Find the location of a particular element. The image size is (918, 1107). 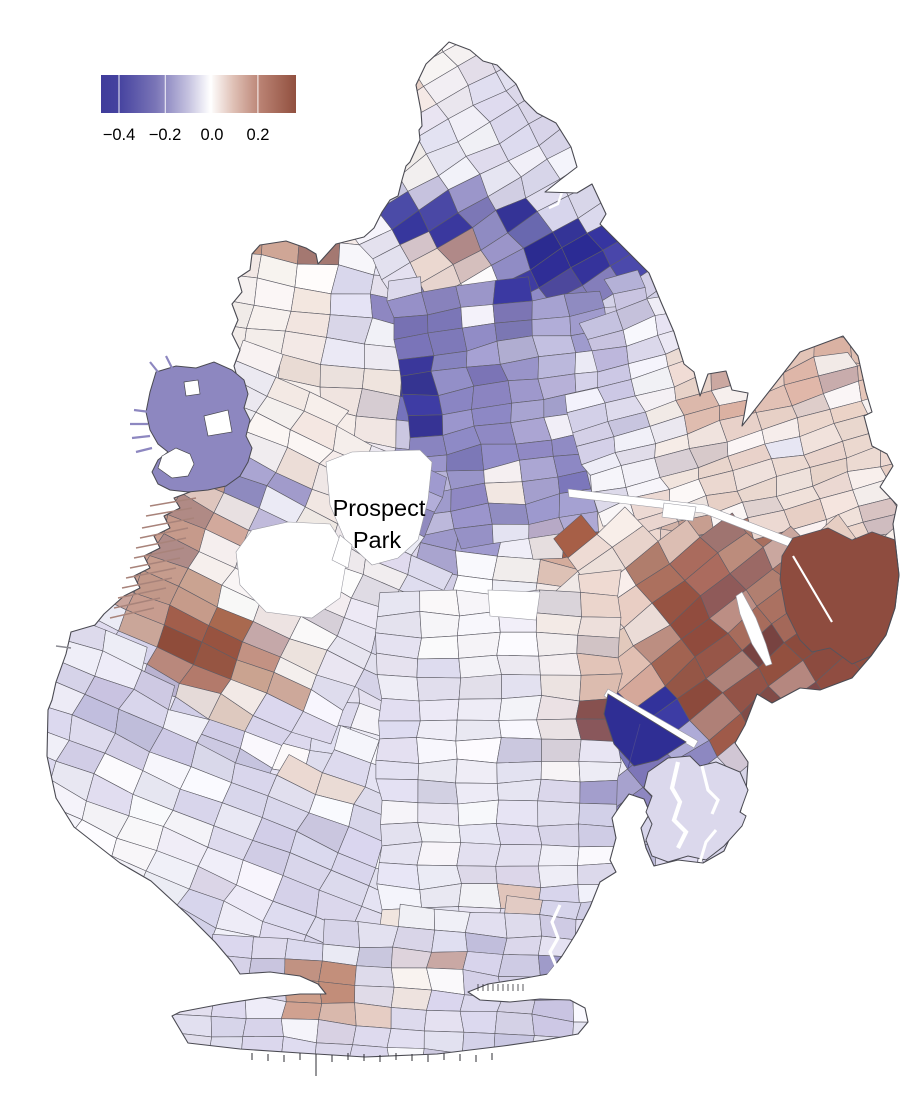

svg-text: 0.2 is located at coordinates (258, 135).